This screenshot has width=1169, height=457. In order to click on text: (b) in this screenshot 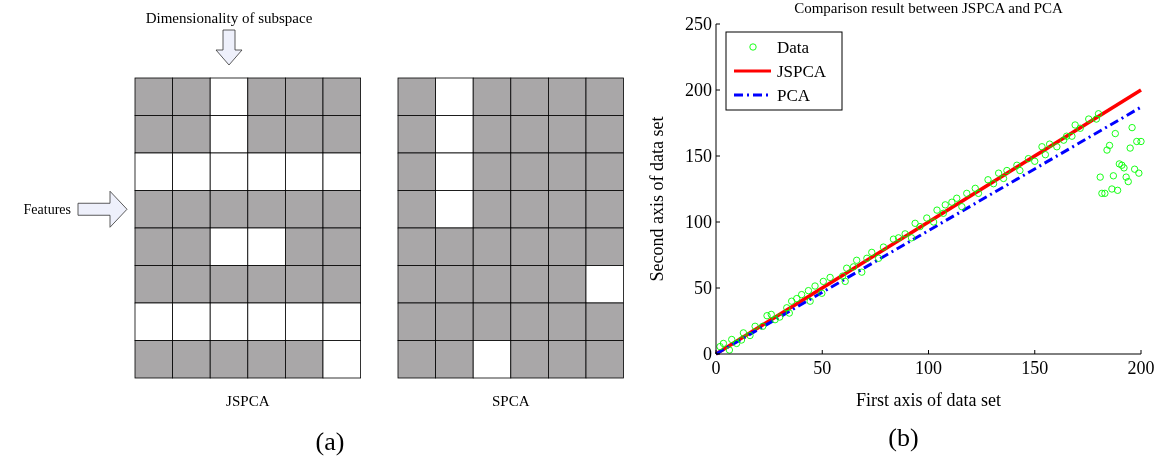, I will do `click(903, 437)`.